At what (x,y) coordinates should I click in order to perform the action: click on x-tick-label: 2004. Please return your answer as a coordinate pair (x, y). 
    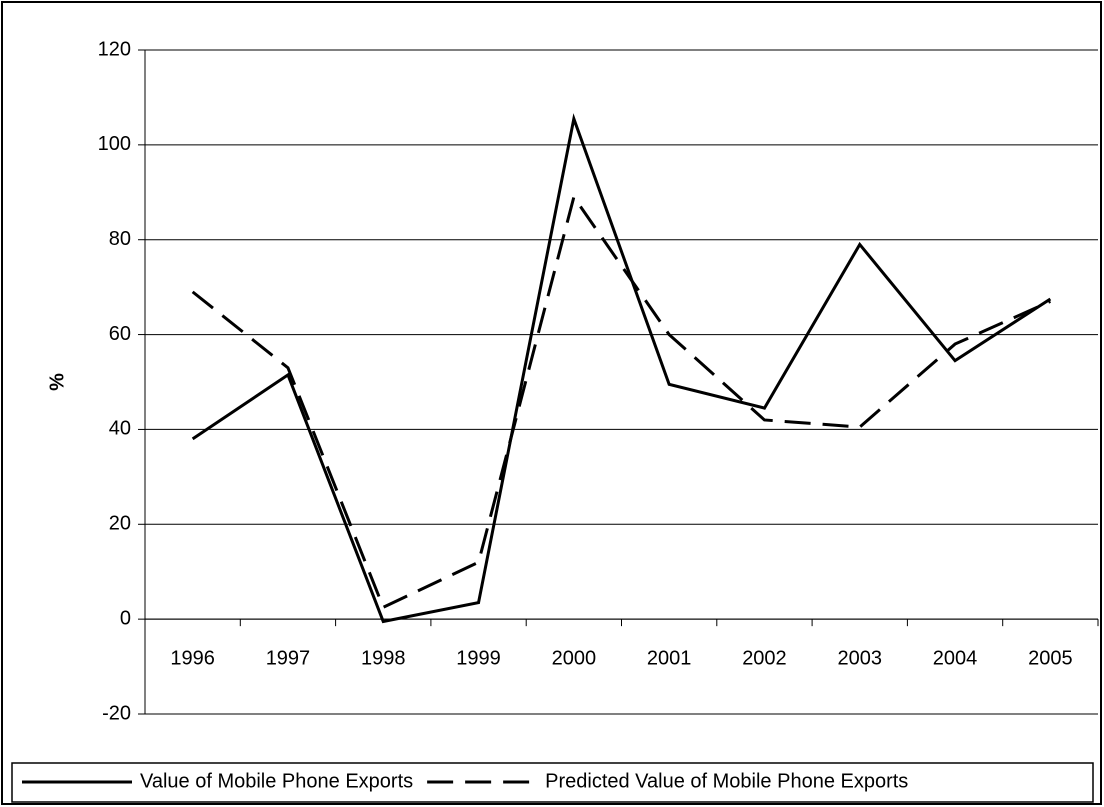
    Looking at the image, I should click on (955, 658).